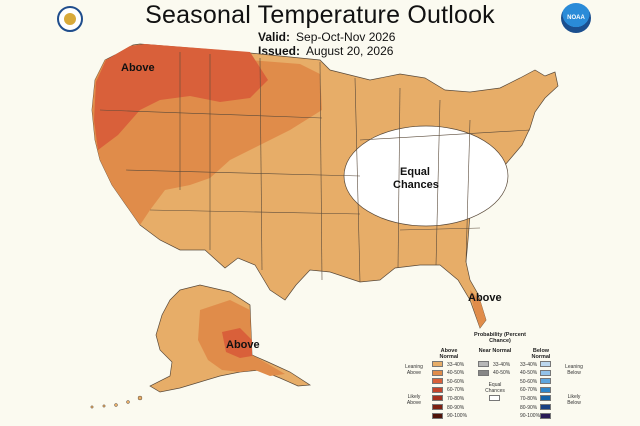 The width and height of the screenshot is (640, 426). What do you see at coordinates (541, 354) in the screenshot?
I see `legend-below-header: Below Normal` at bounding box center [541, 354].